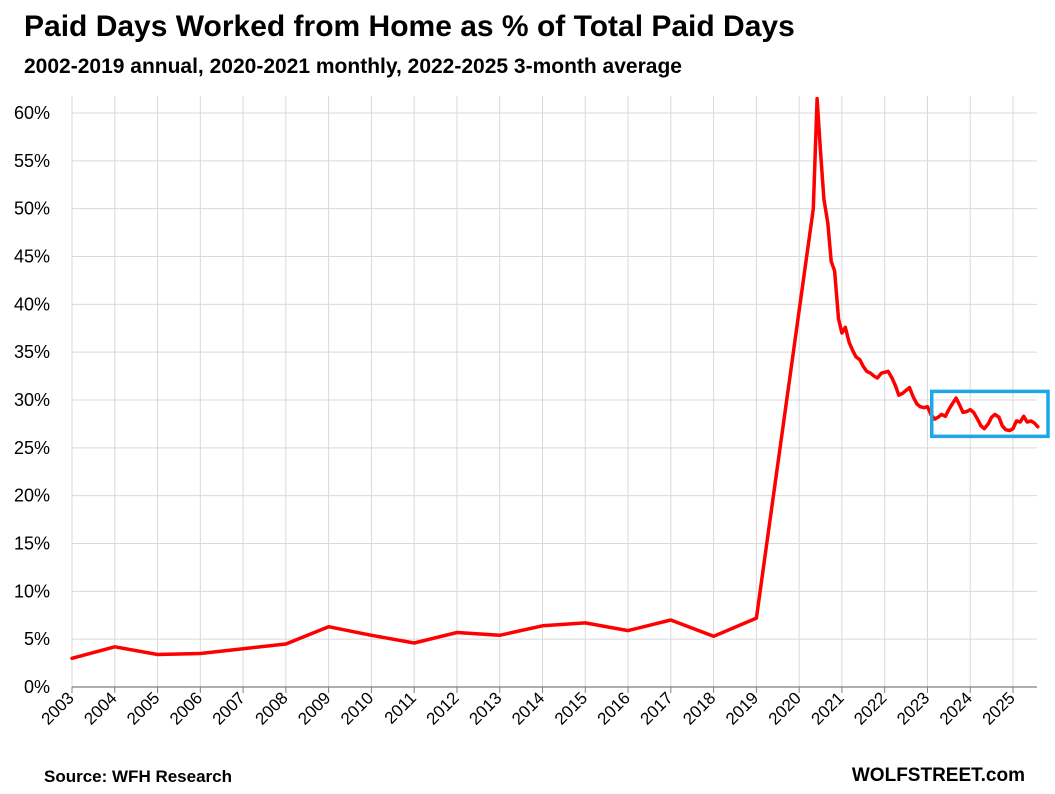 The width and height of the screenshot is (1055, 794). Describe the element at coordinates (138, 776) in the screenshot. I see `source-note: Source: WFH Research` at that location.